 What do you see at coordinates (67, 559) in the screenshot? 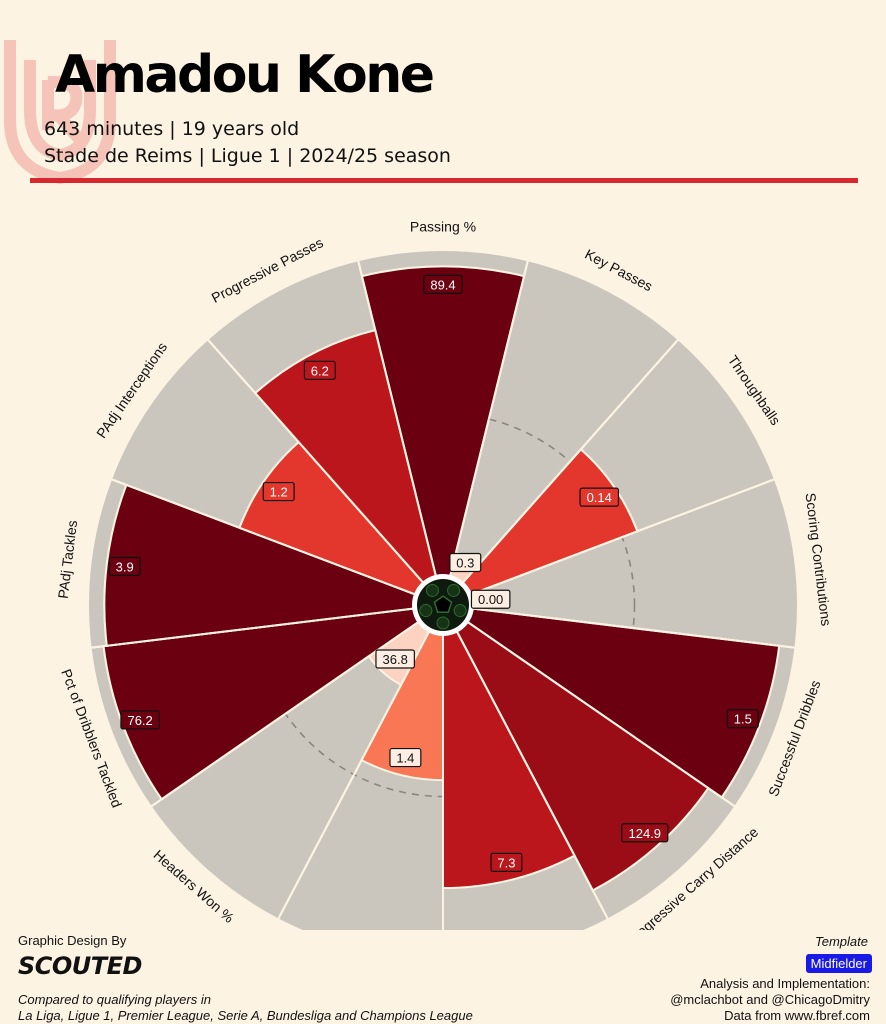
I see `category-label: PAdj Tackles` at bounding box center [67, 559].